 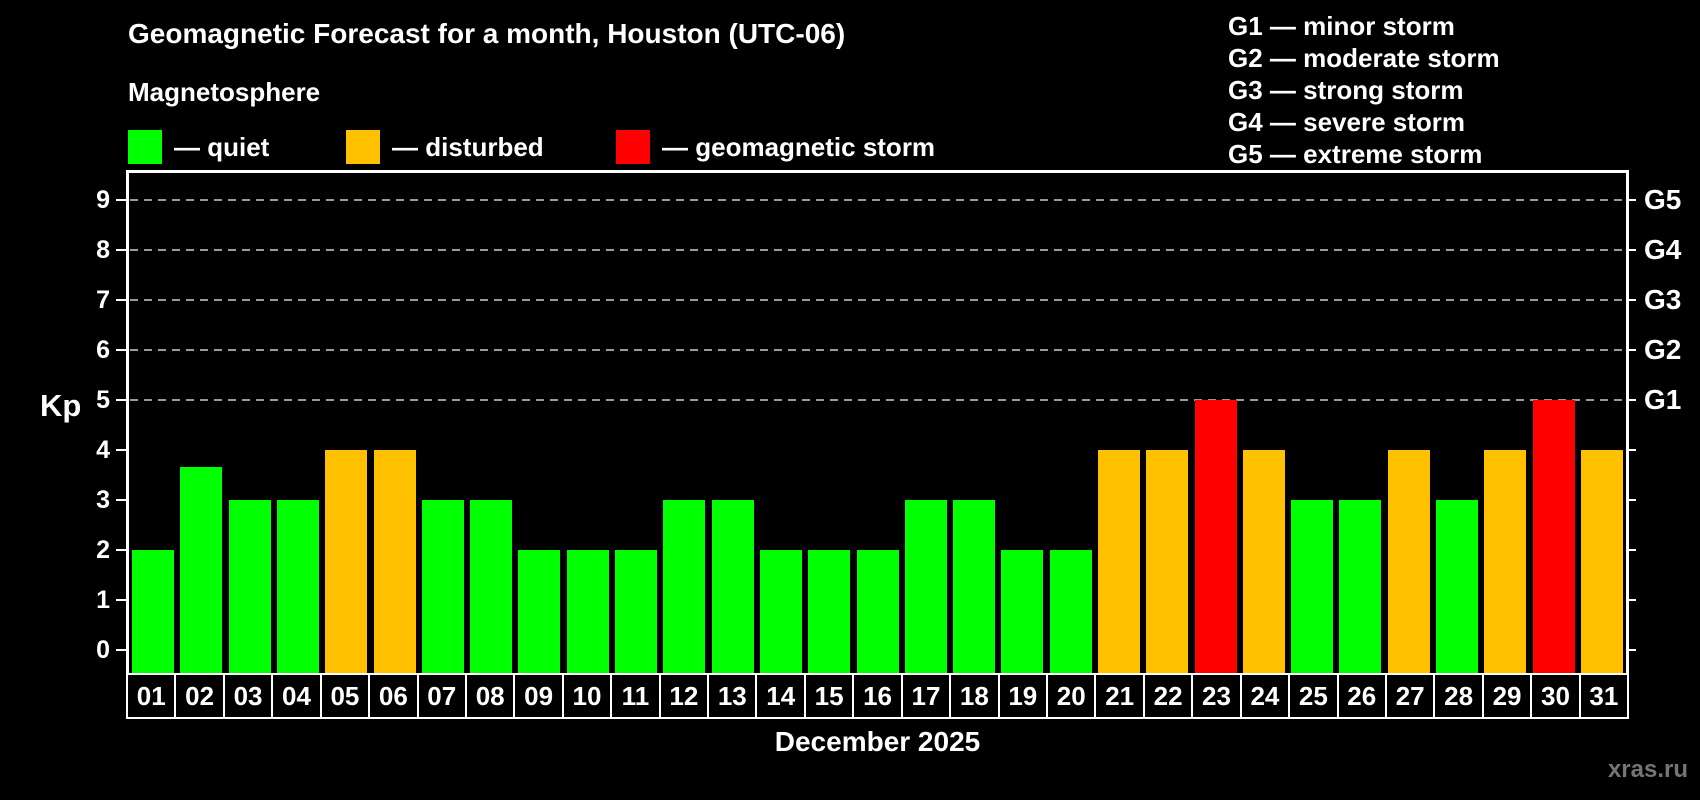 What do you see at coordinates (878, 200) in the screenshot?
I see `gridline-kp9` at bounding box center [878, 200].